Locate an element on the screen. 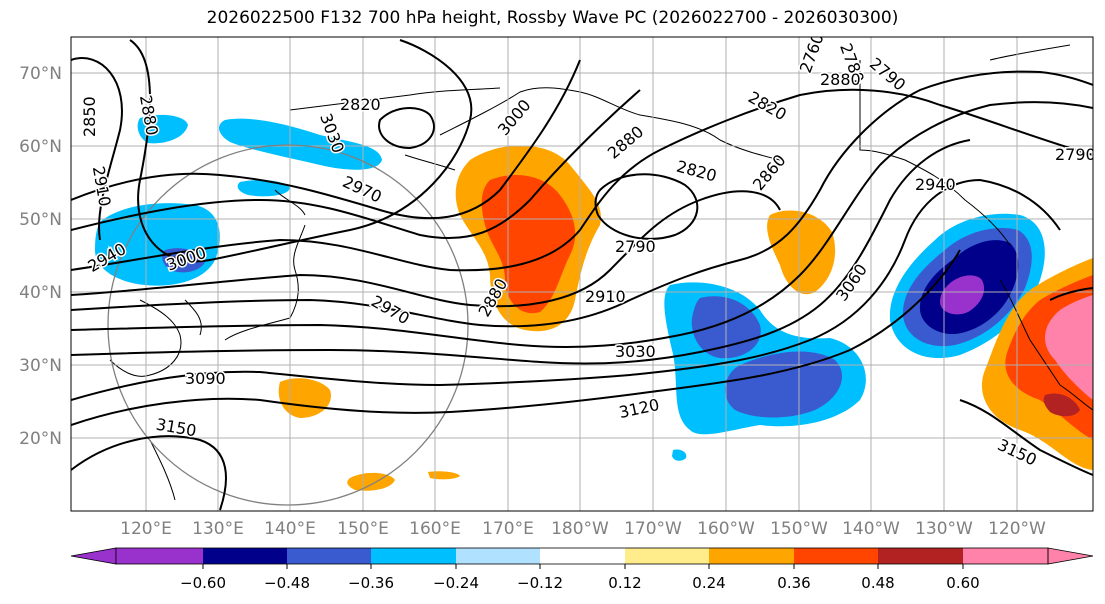  lat-label: 40°N is located at coordinates (40, 293).